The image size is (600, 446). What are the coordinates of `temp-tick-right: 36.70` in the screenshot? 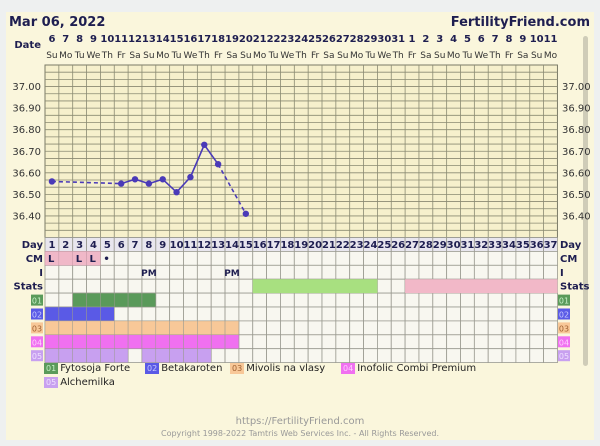 It's located at (576, 152).